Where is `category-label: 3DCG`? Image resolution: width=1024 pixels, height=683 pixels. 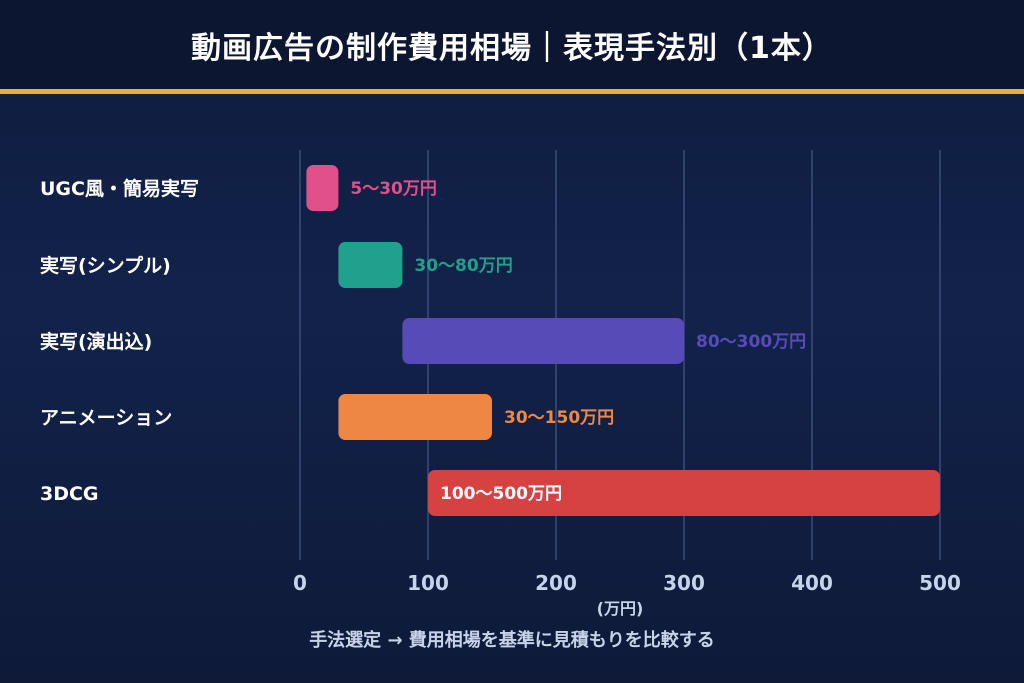 category-label: 3DCG is located at coordinates (69, 494).